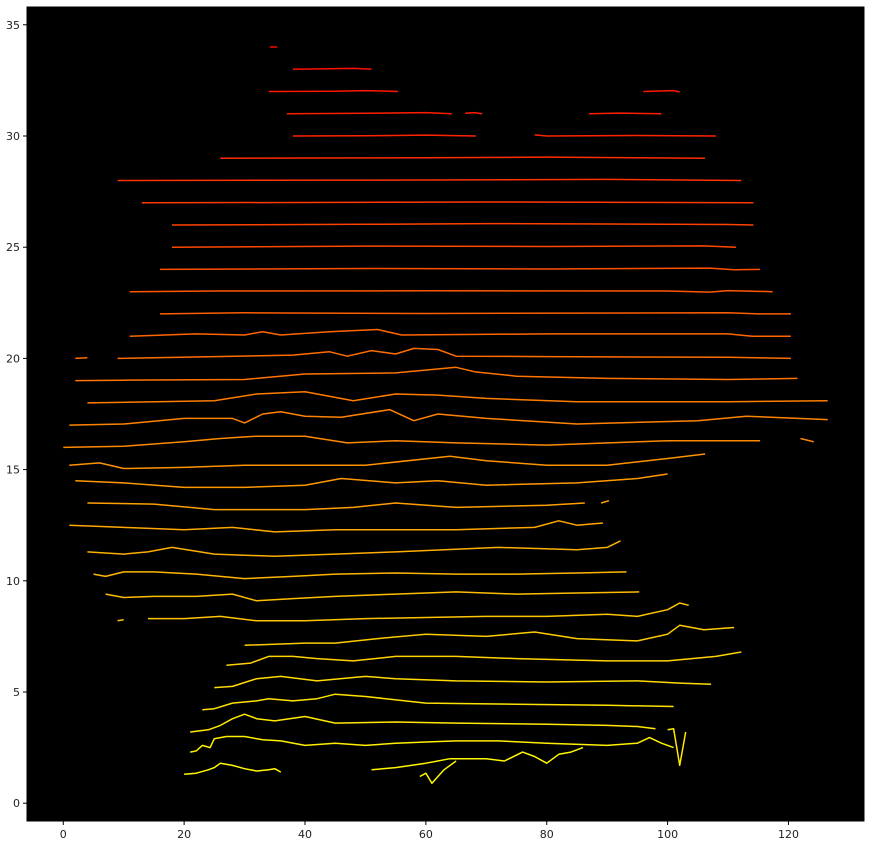 This screenshot has height=846, width=871. Describe the element at coordinates (233, 769) in the screenshot. I see `series-line-y1-seg0` at that location.